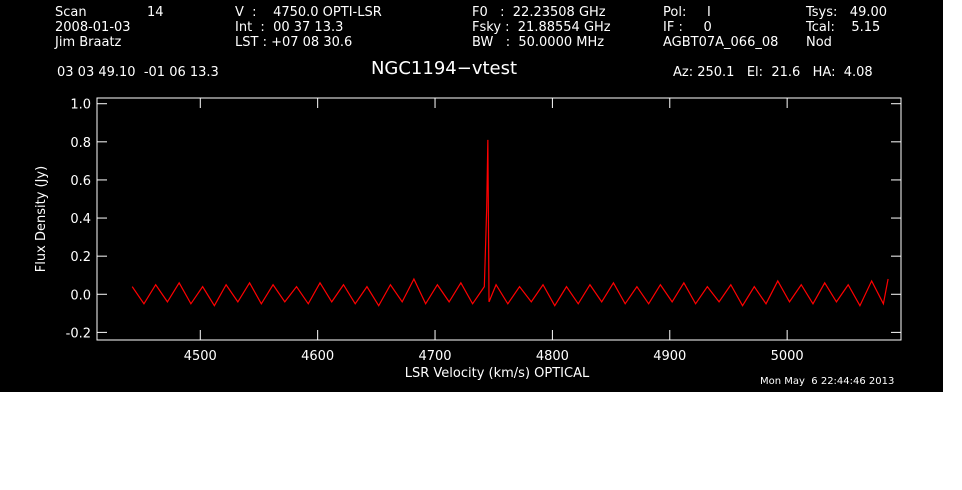 This screenshot has height=490, width=962. I want to click on header-text: 2008-01-03, so click(93, 27).